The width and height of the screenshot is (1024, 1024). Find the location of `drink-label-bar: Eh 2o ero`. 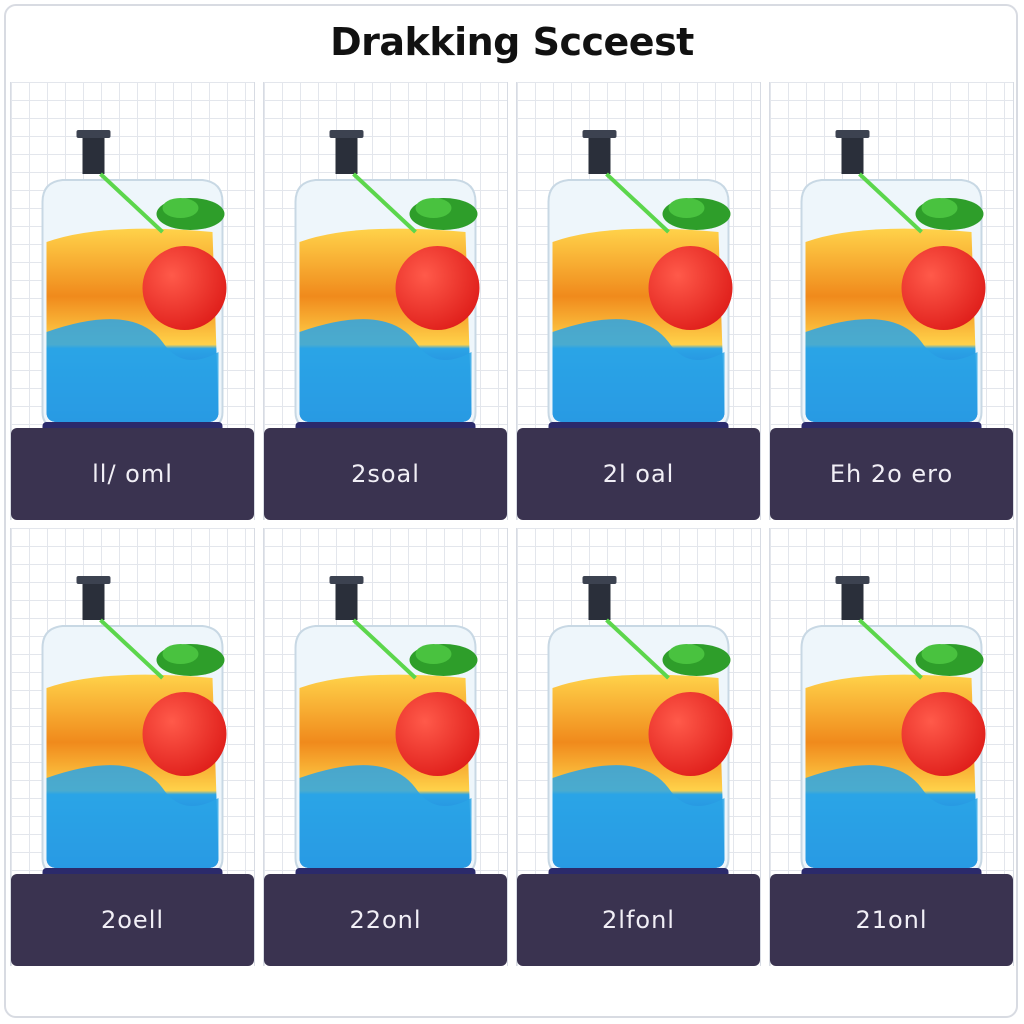

drink-label-bar: Eh 2o ero is located at coordinates (891, 474).